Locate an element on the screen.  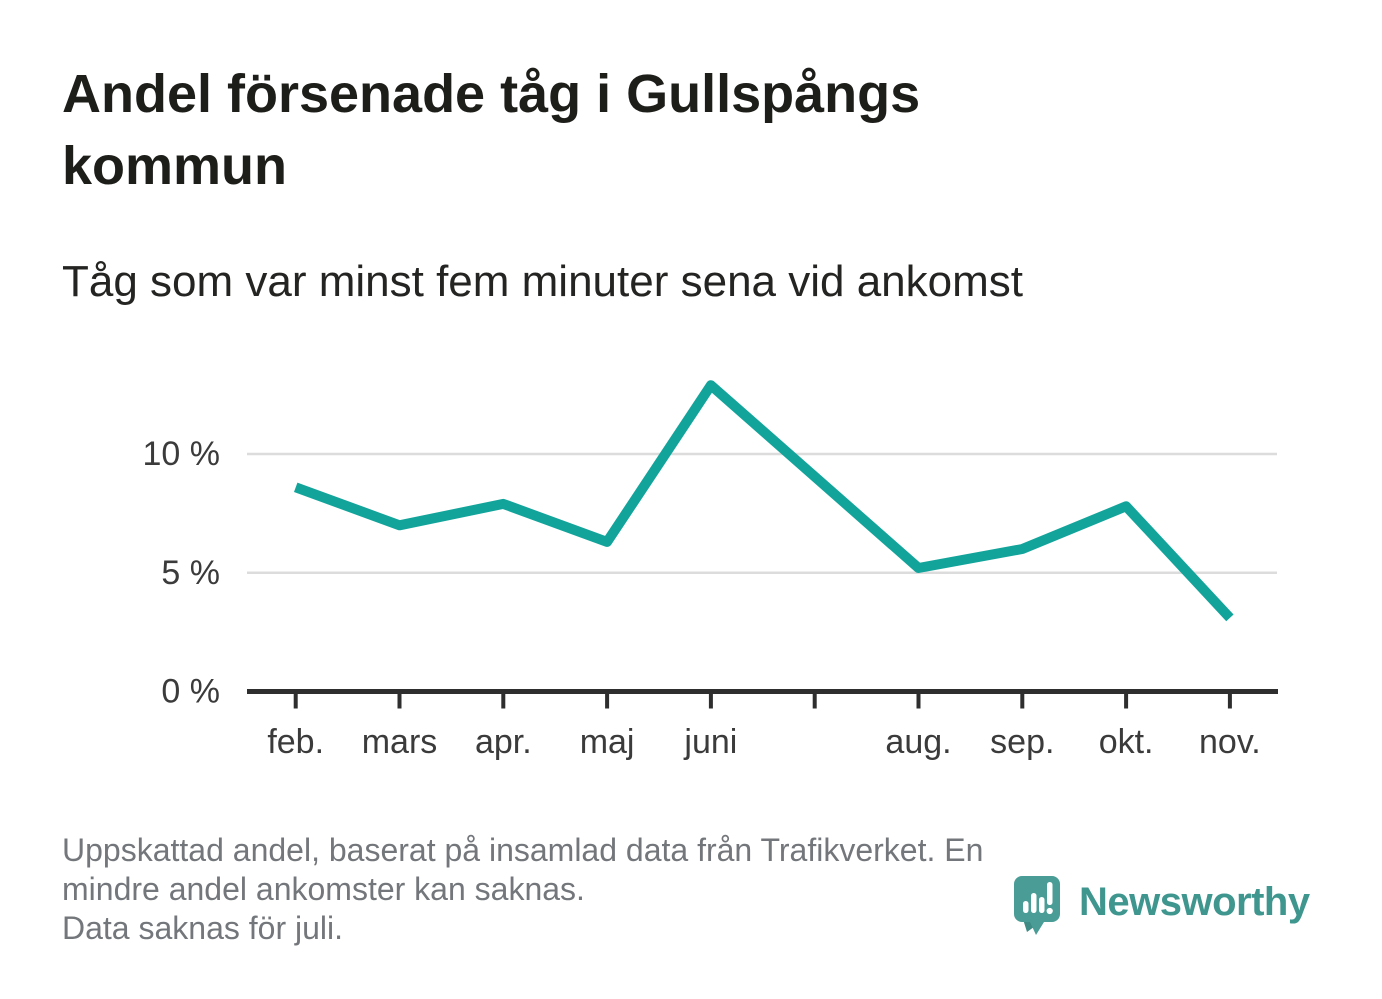
missing-data-note: Data saknas för juli. is located at coordinates (203, 928).